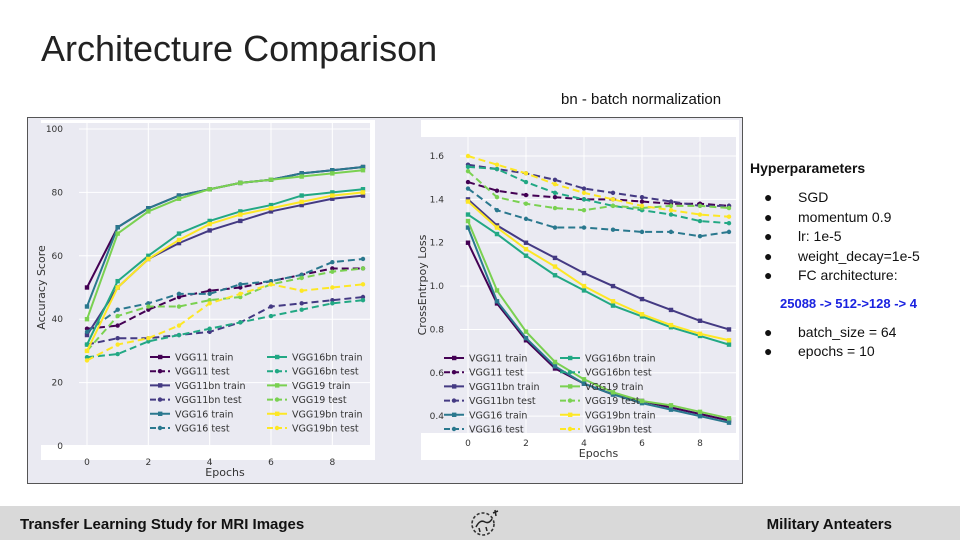 Image resolution: width=960 pixels, height=540 pixels. Describe the element at coordinates (618, 373) in the screenshot. I see `legend-label: VGG16bn test` at that location.